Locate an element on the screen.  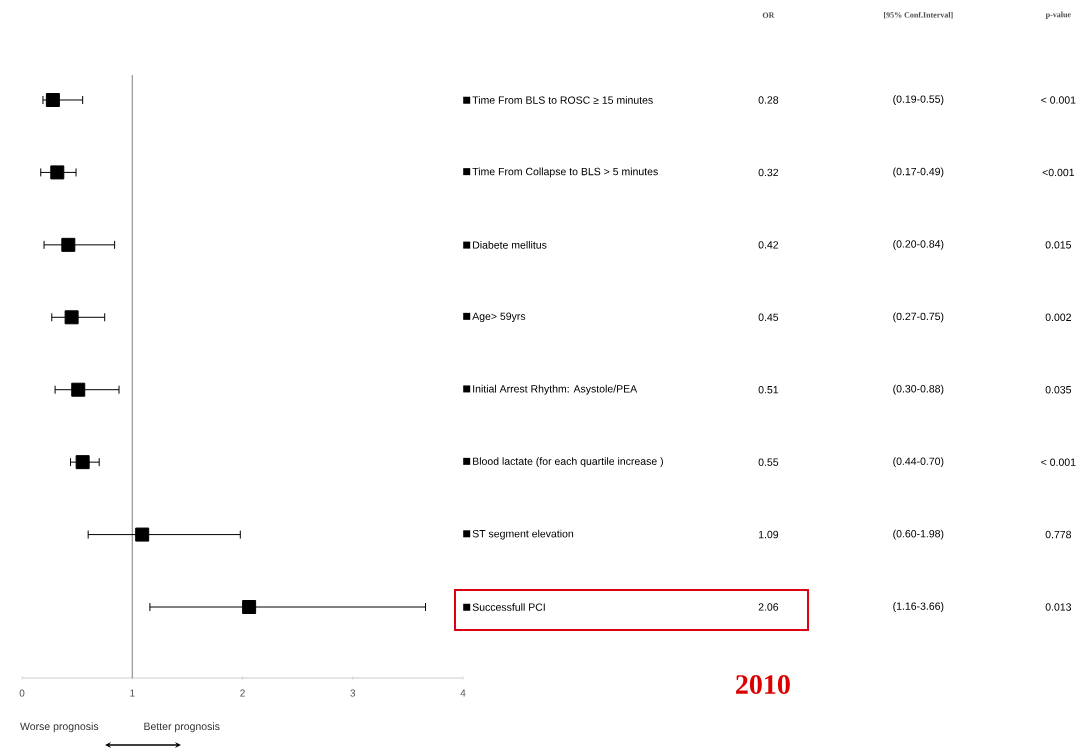
x-tick-label: 2 is located at coordinates (242, 693).